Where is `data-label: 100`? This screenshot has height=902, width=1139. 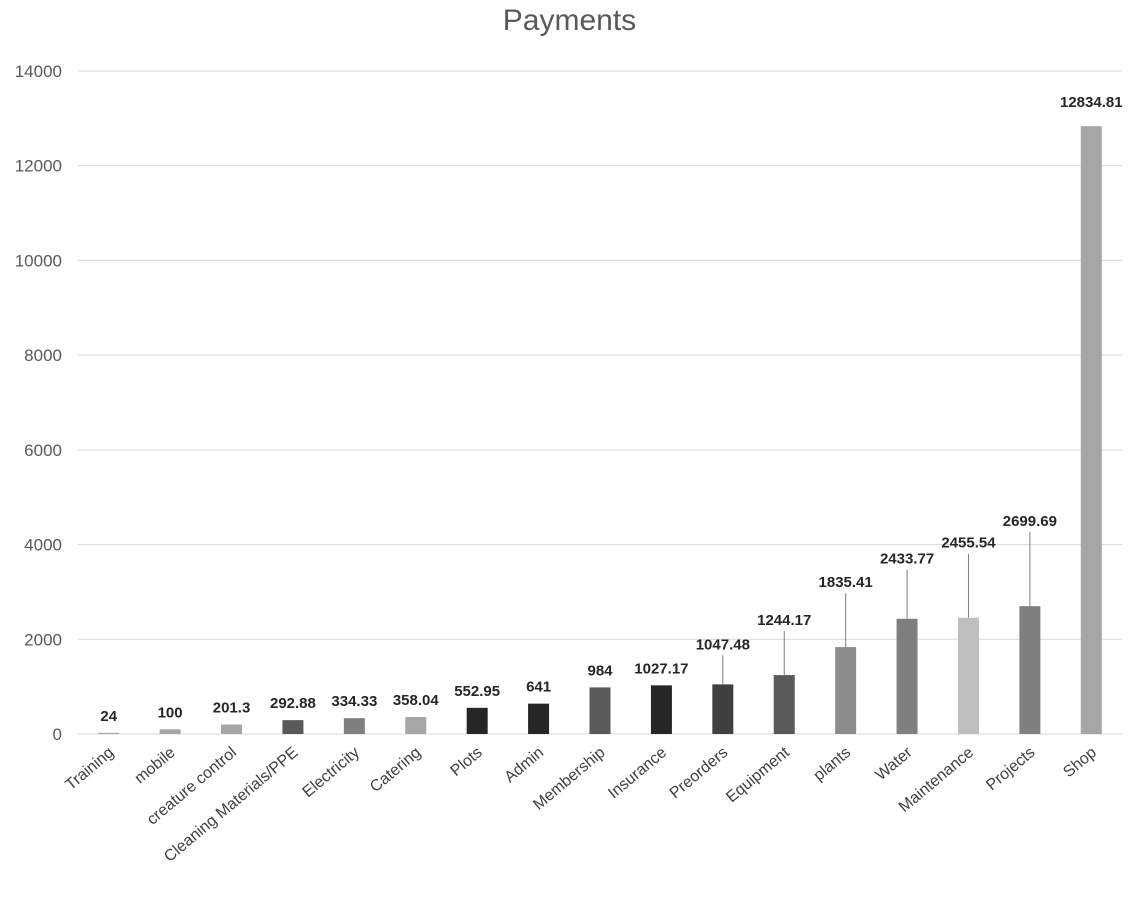
data-label: 100 is located at coordinates (170, 712).